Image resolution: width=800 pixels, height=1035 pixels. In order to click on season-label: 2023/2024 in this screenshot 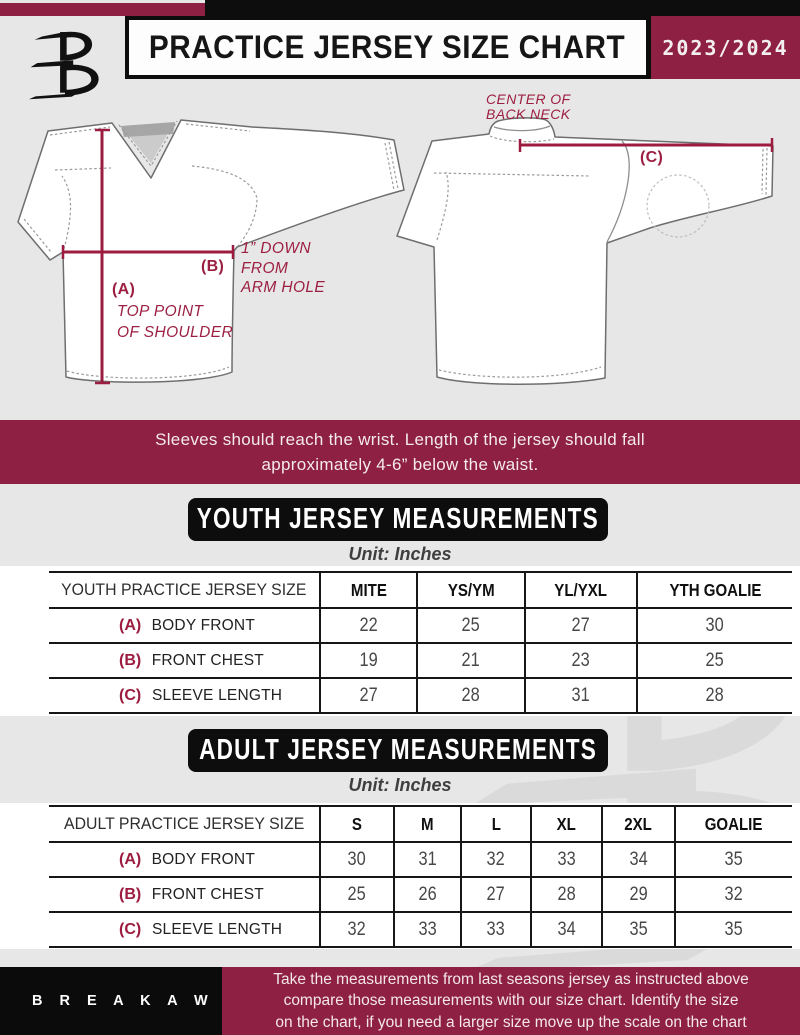, I will do `click(725, 47)`.